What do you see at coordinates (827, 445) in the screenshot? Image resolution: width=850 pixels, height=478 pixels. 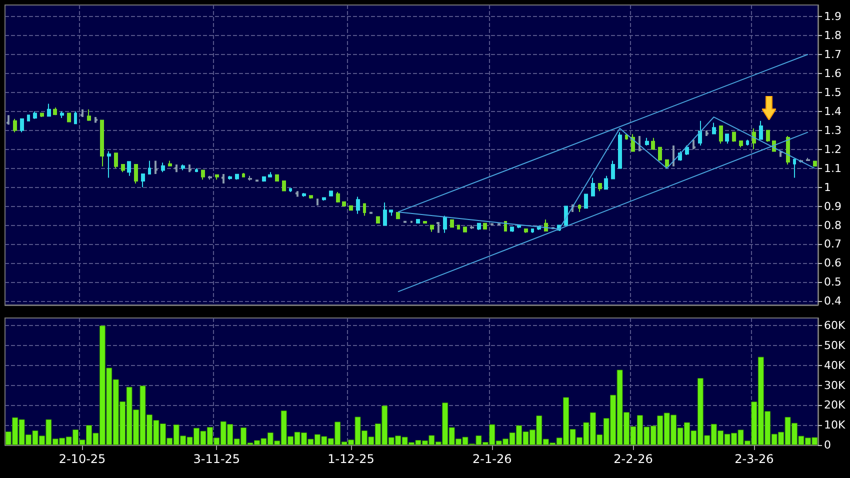 I see `y-tick-label: 0` at bounding box center [827, 445].